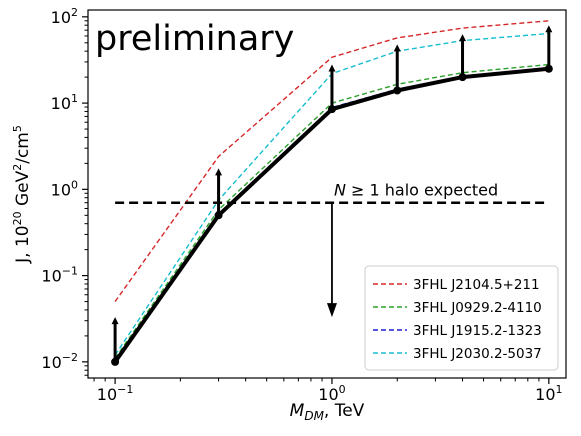 This screenshot has width=581, height=436. I want to click on y-tick-label: 10¹, so click(64, 102).